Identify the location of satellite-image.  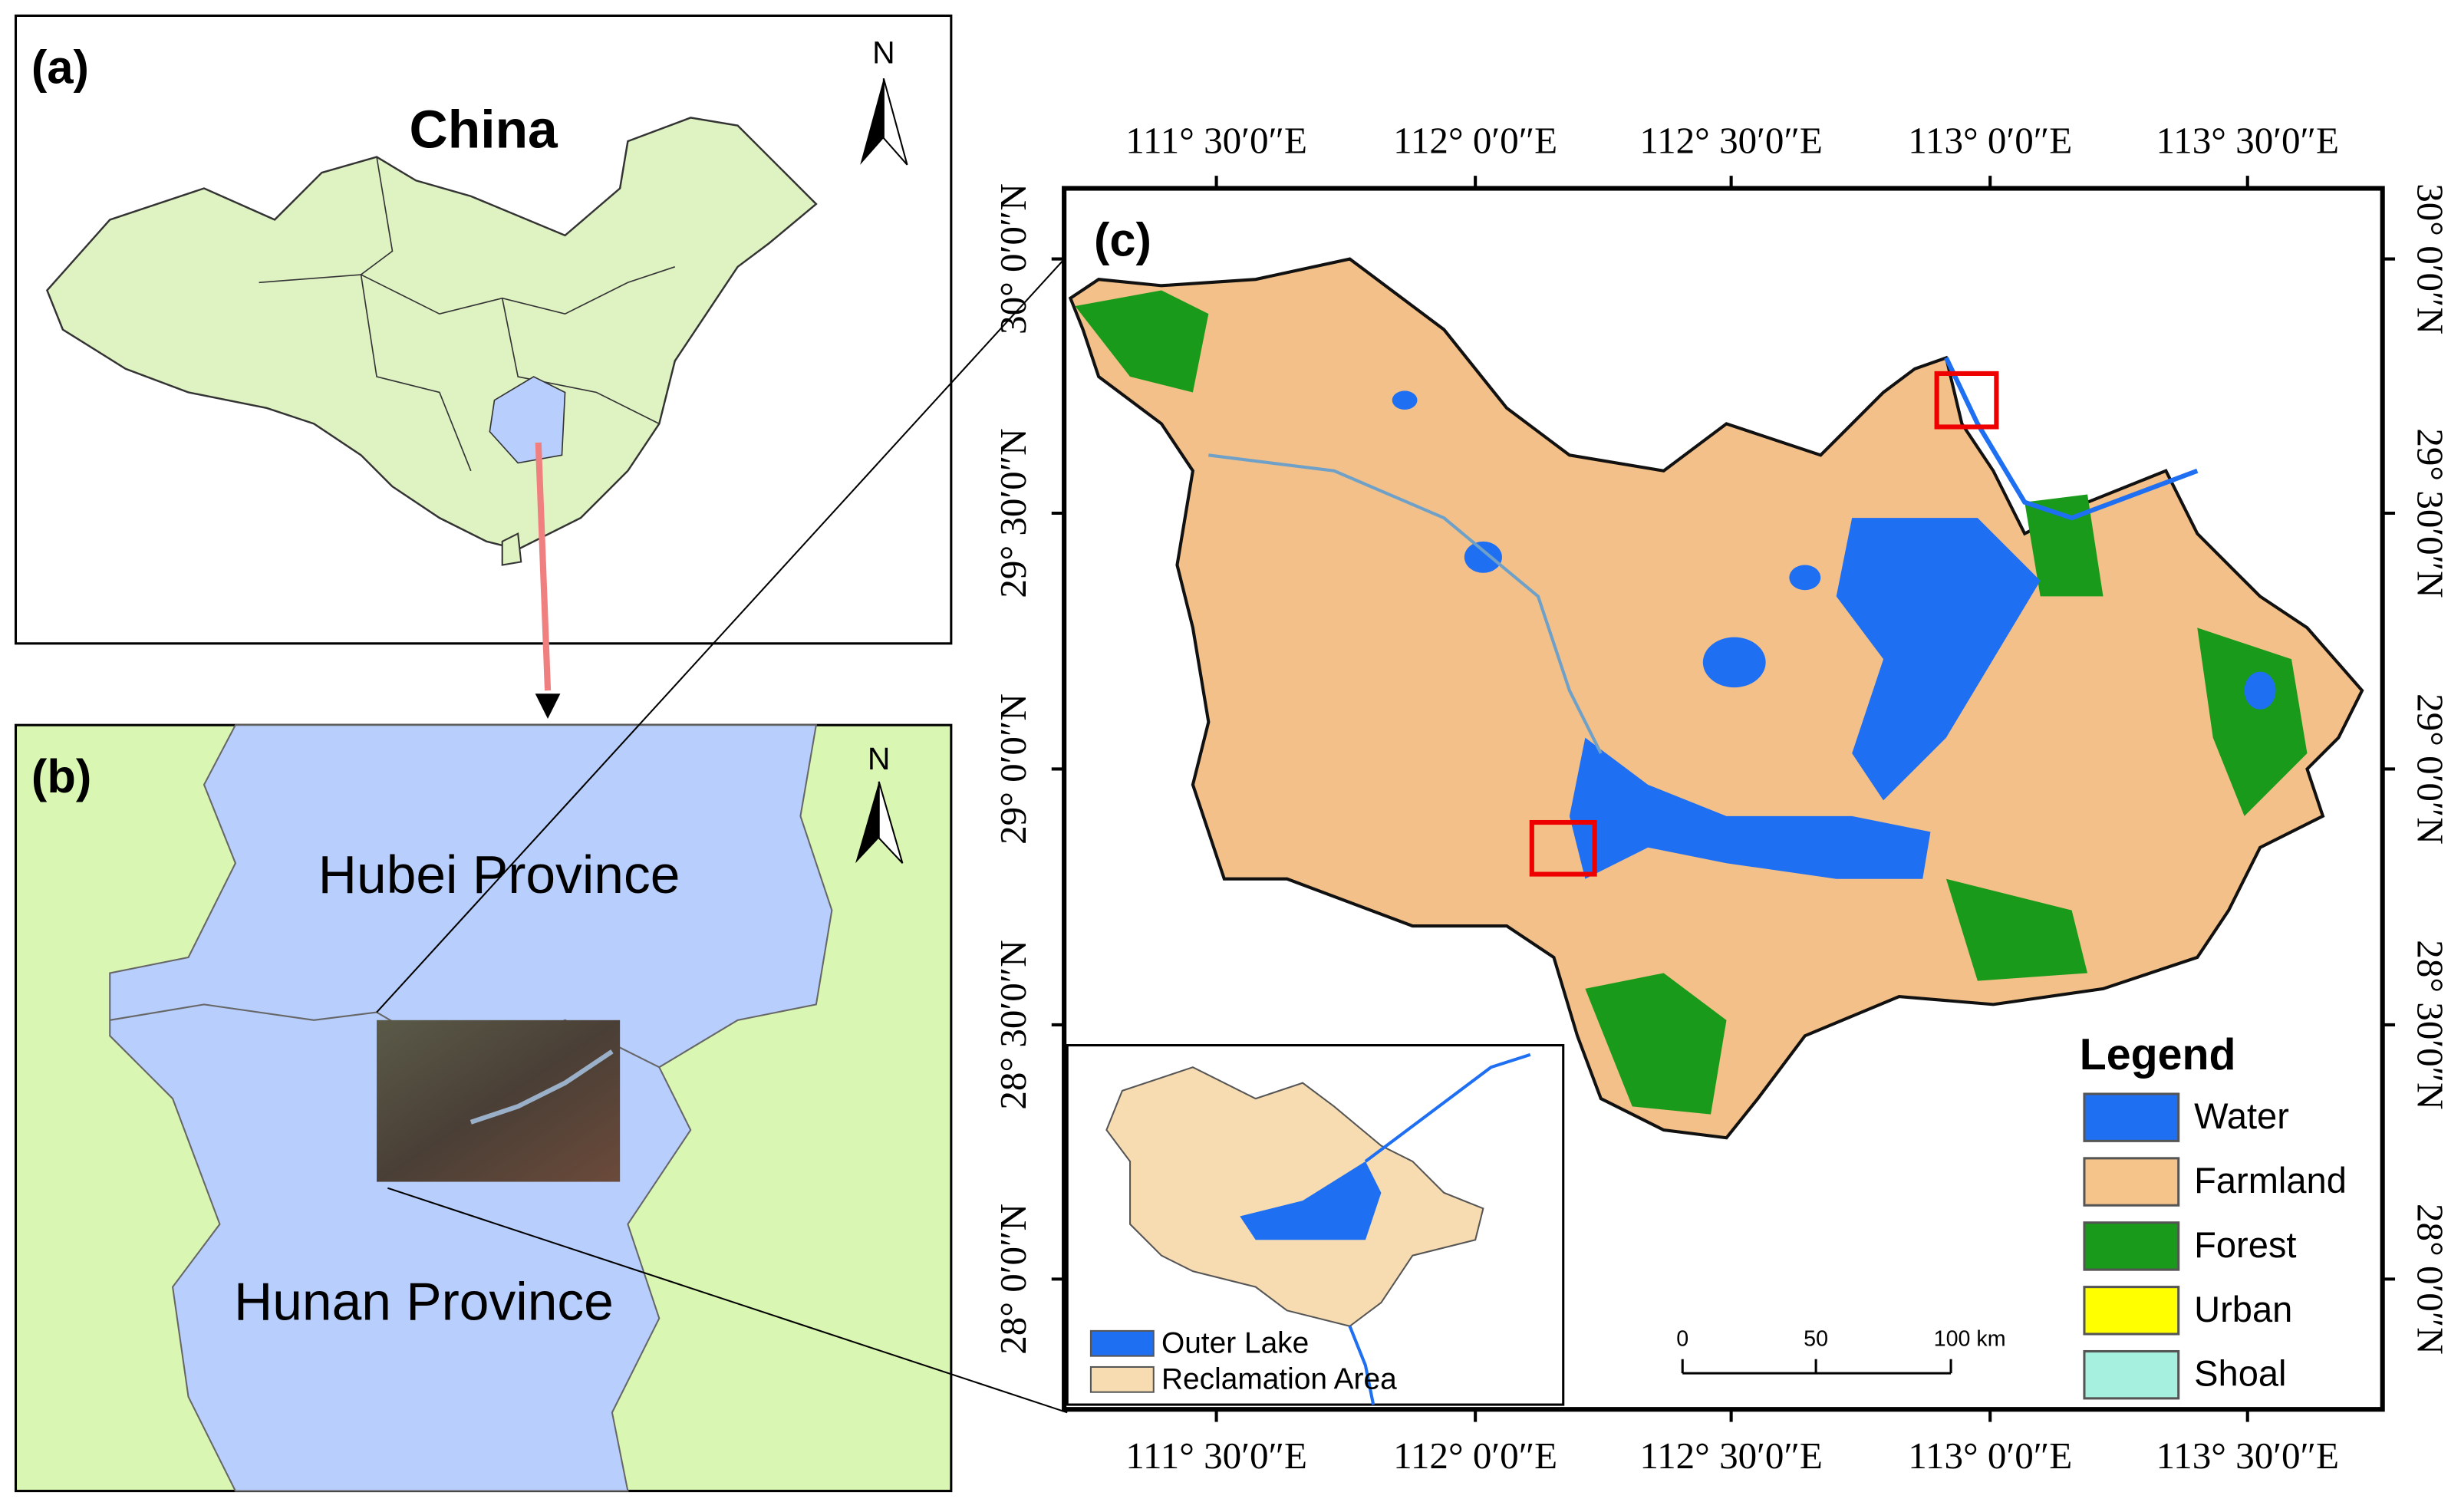
(499, 1101).